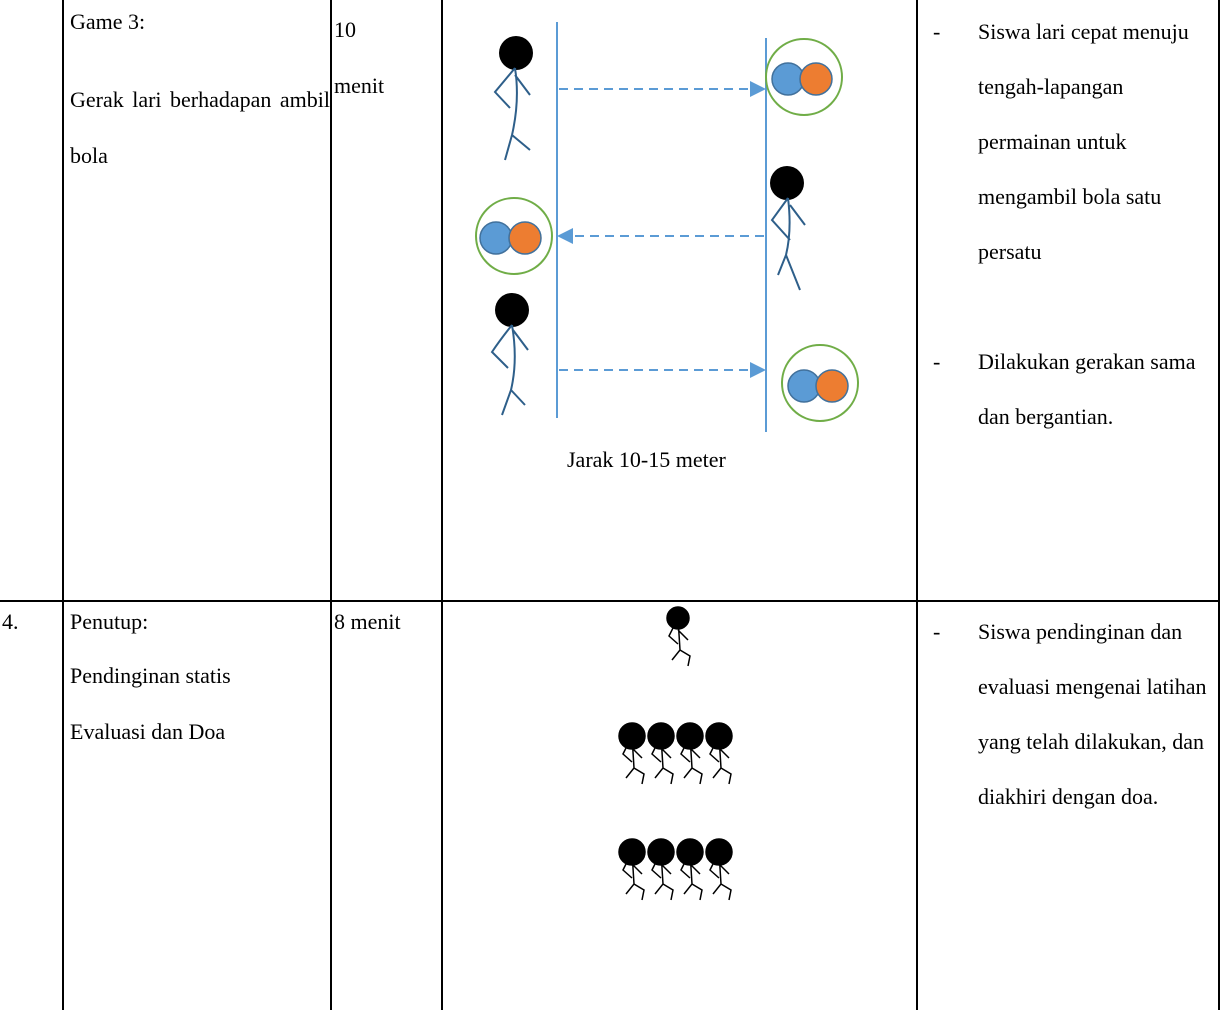  What do you see at coordinates (646, 459) in the screenshot?
I see `diagram-caption: Jarak 10-15 meter` at bounding box center [646, 459].